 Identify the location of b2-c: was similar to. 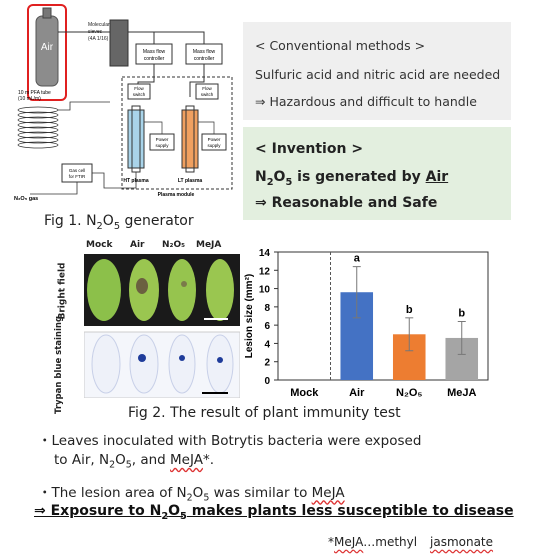
(260, 492).